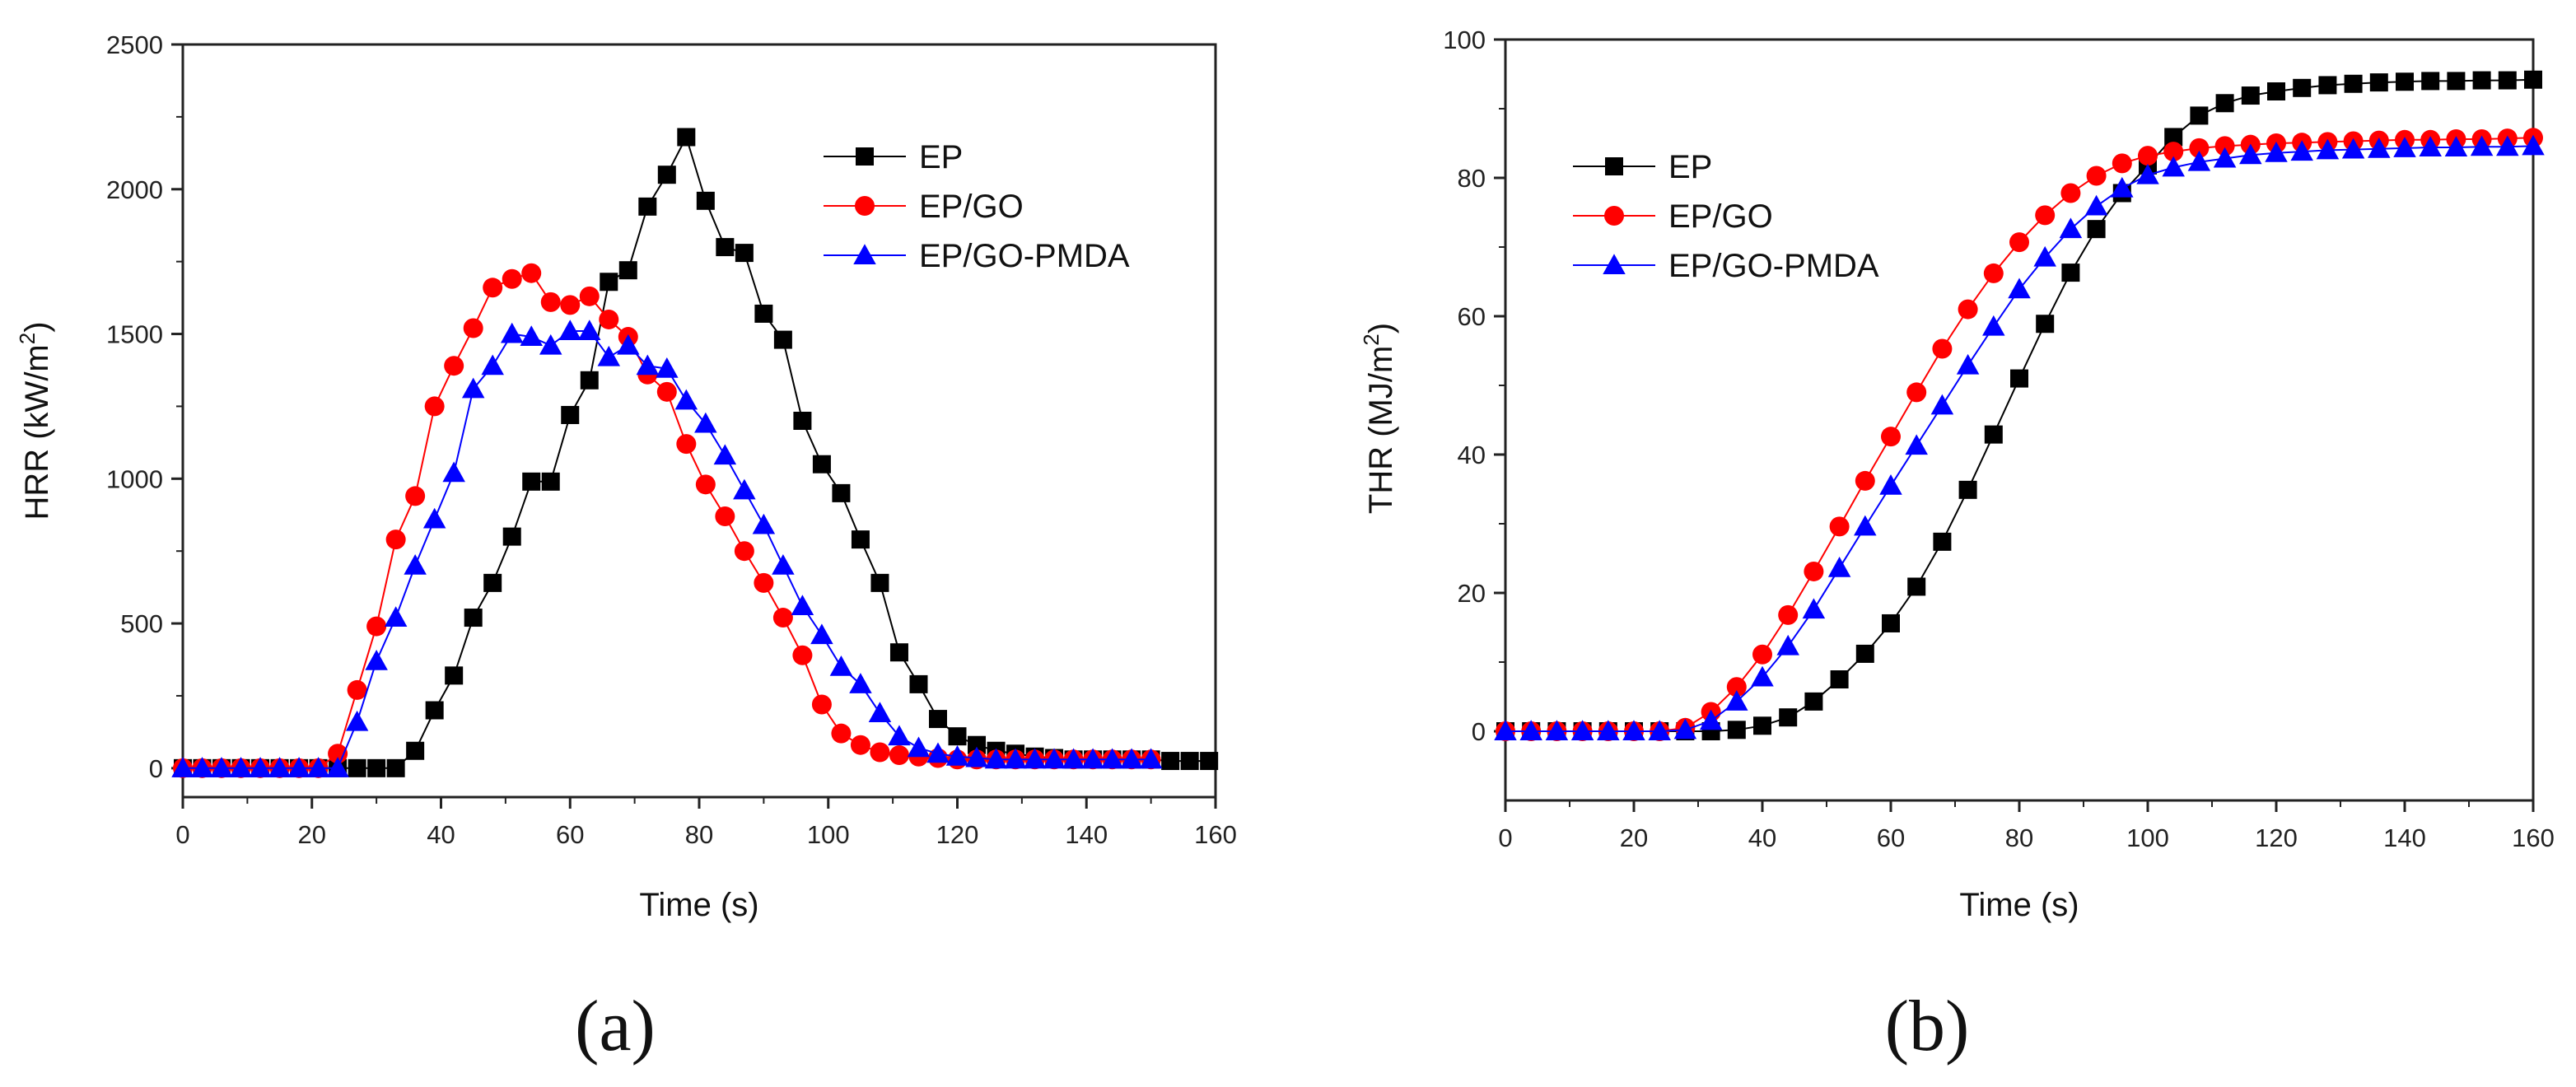 This screenshot has width=2576, height=1087. Describe the element at coordinates (1379, 418) in the screenshot. I see `y-axis-title: THR (MJ/m2)` at that location.